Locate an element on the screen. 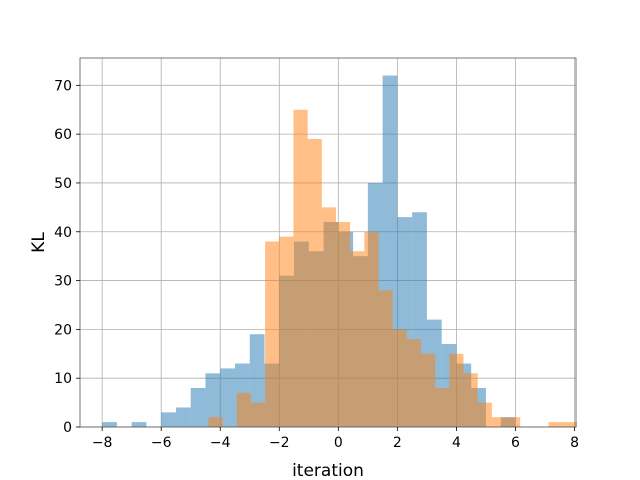  x-tick-label: 4 is located at coordinates (456, 443).